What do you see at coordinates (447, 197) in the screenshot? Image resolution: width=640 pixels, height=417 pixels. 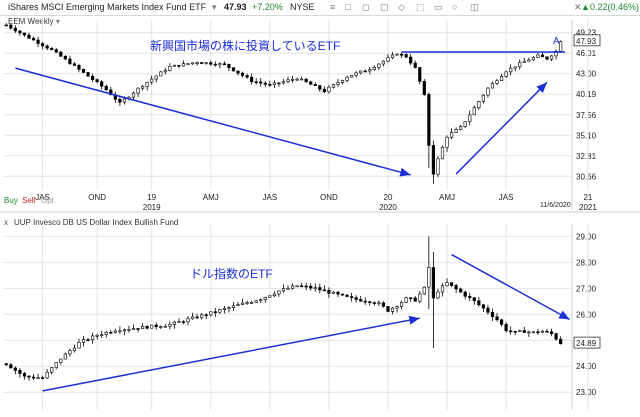 I see `x-tick-label: AMJ` at bounding box center [447, 197].